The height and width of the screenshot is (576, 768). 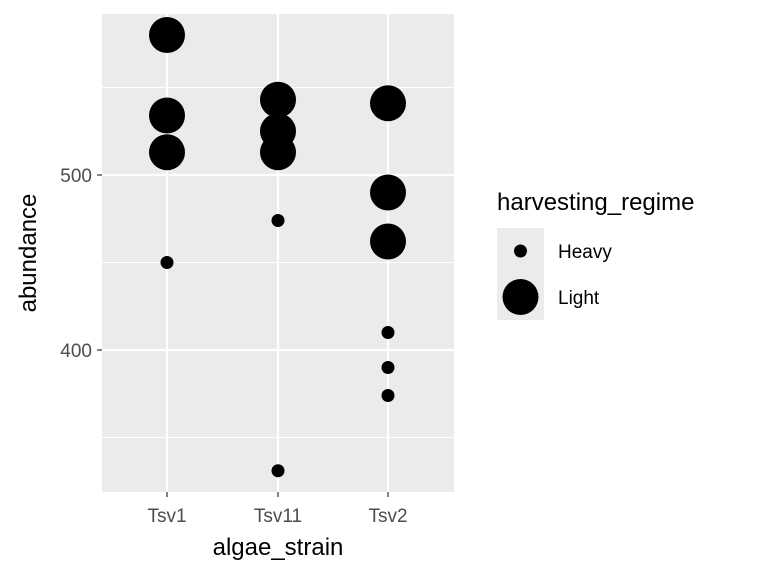 What do you see at coordinates (595, 202) in the screenshot?
I see `legend-title: harvesting_regime` at bounding box center [595, 202].